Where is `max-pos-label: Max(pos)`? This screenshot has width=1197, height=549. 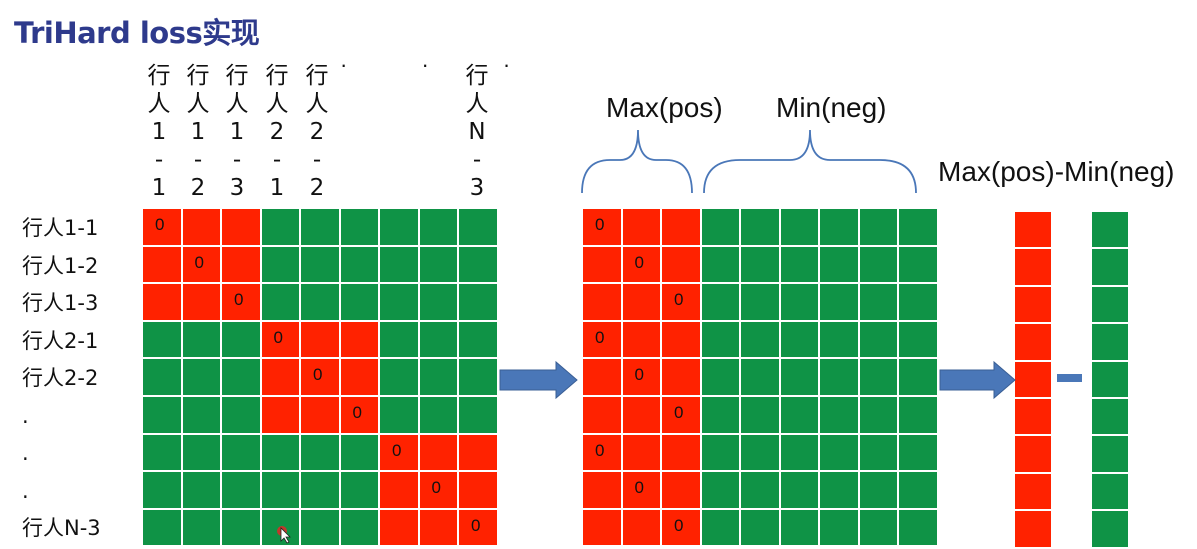
max-pos-label: Max(pos) is located at coordinates (664, 107).